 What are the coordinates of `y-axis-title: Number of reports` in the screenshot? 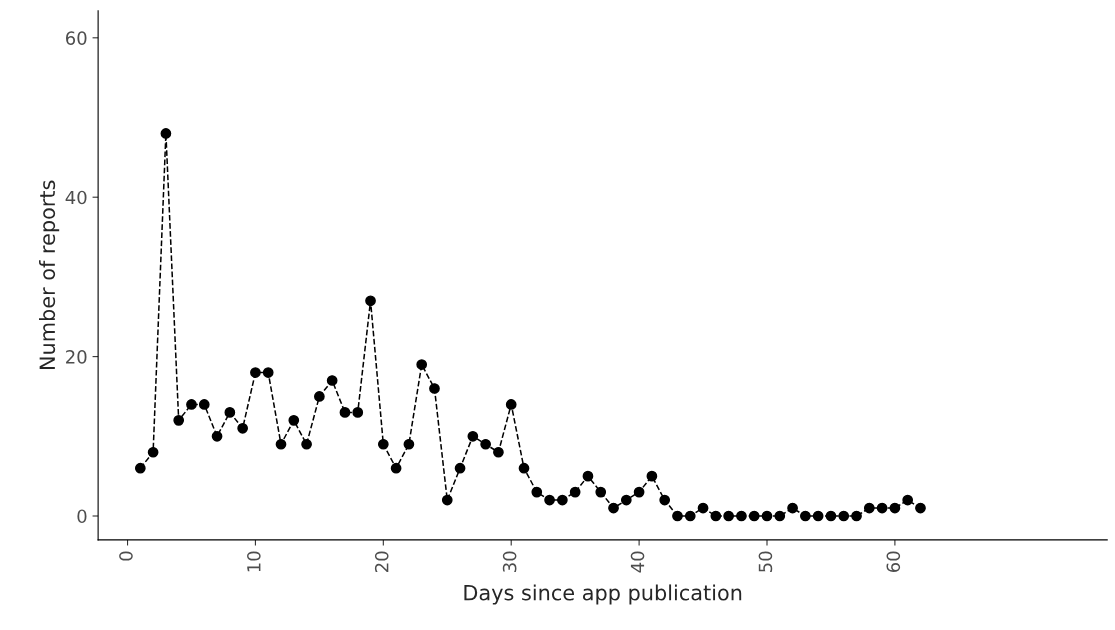 It's located at (49, 275).